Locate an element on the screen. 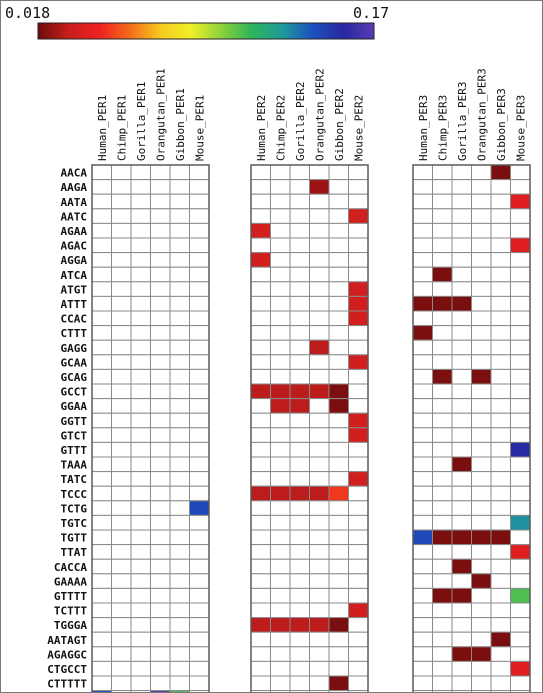 Image resolution: width=543 pixels, height=693 pixels. row-label-gcaa: GCAA is located at coordinates (74, 362).